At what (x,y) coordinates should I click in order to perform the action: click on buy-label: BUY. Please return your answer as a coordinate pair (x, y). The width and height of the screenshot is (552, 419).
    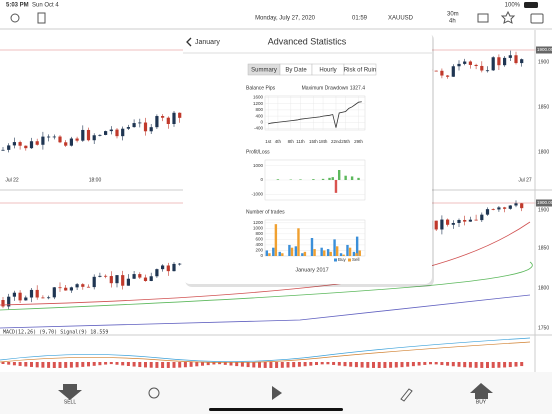
    Looking at the image, I should click on (481, 402).